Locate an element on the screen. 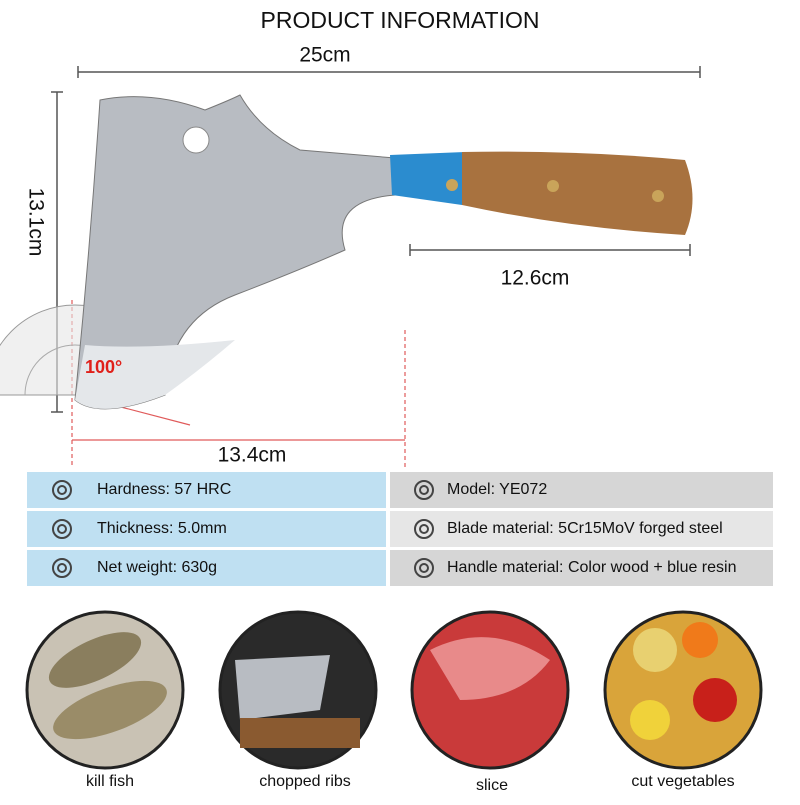 Image resolution: width=800 pixels, height=805 pixels. use-labels: kill fish chopped ribs slice cut vegetables is located at coordinates (410, 783).